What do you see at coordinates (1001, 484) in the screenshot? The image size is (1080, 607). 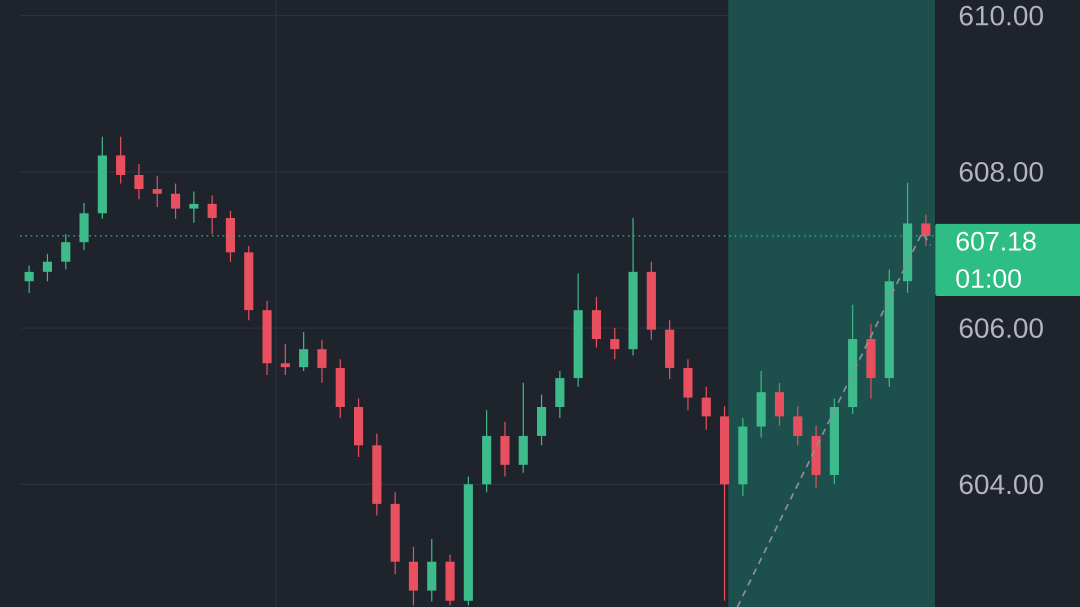 I see `y-tick-label: 604.00` at bounding box center [1001, 484].